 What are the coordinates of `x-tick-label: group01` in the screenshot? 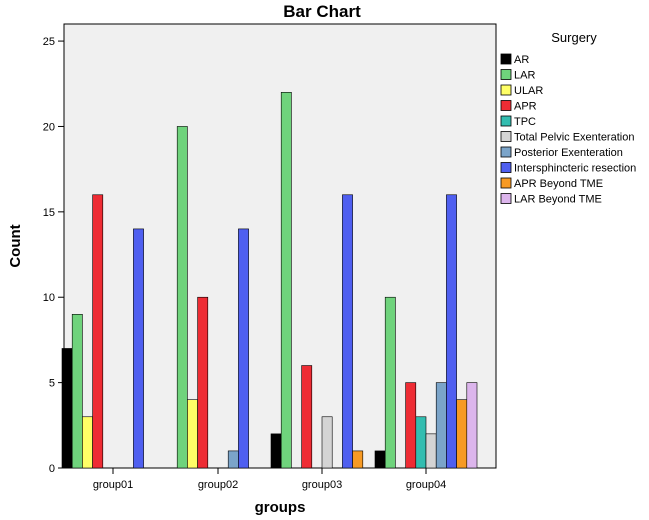 It's located at (113, 485).